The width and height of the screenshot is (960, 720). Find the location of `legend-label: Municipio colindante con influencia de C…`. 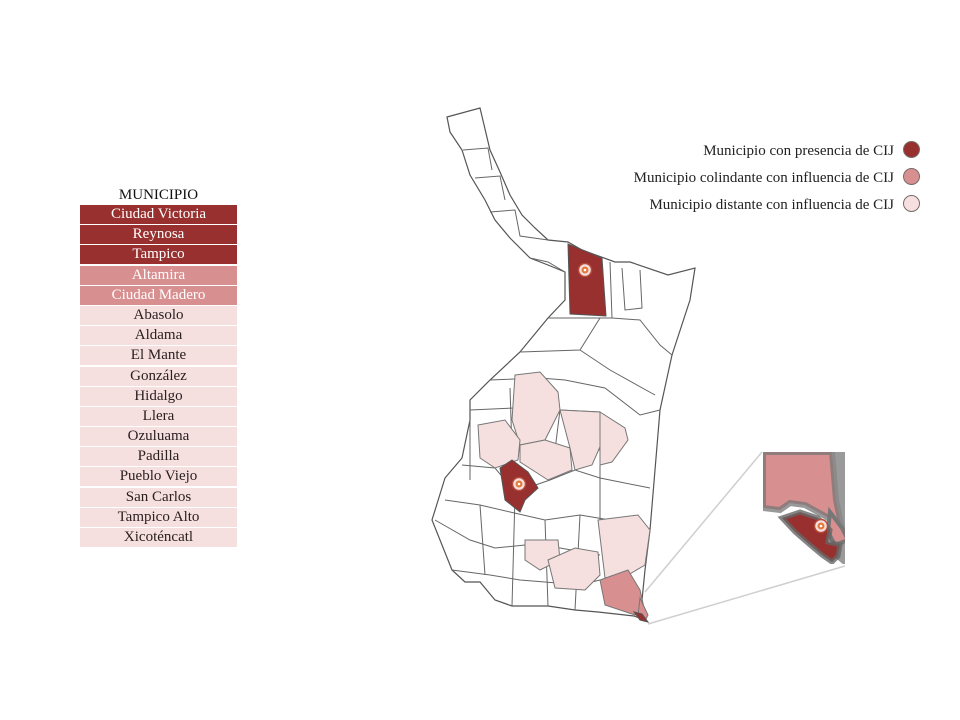

legend-label: Municipio colindante con influencia de C… is located at coordinates (763, 178).